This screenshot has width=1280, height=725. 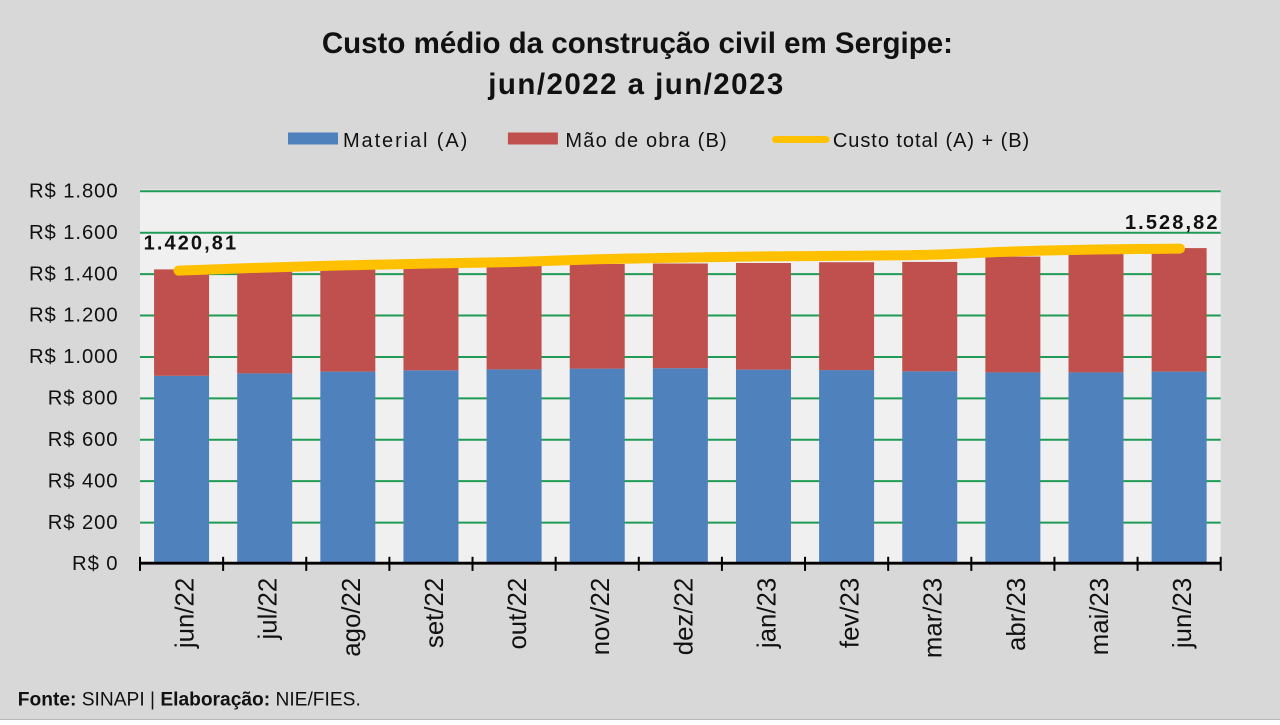 I want to click on svg-text: R$ 1.000, so click(x=74, y=357).